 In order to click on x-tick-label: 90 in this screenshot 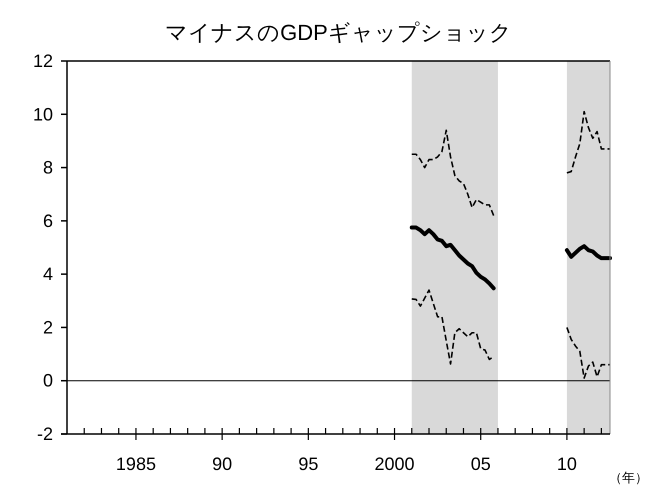, I will do `click(222, 464)`.